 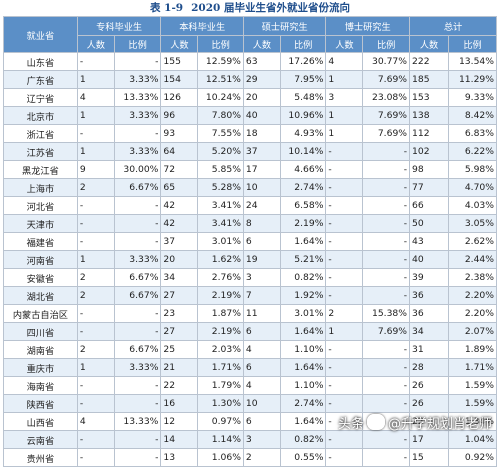 What do you see at coordinates (250, 277) in the screenshot?
I see `table-row: 安徽省 2 6.67% 34 2.76% 3 0.82% - -39 2.38%` at bounding box center [250, 277].